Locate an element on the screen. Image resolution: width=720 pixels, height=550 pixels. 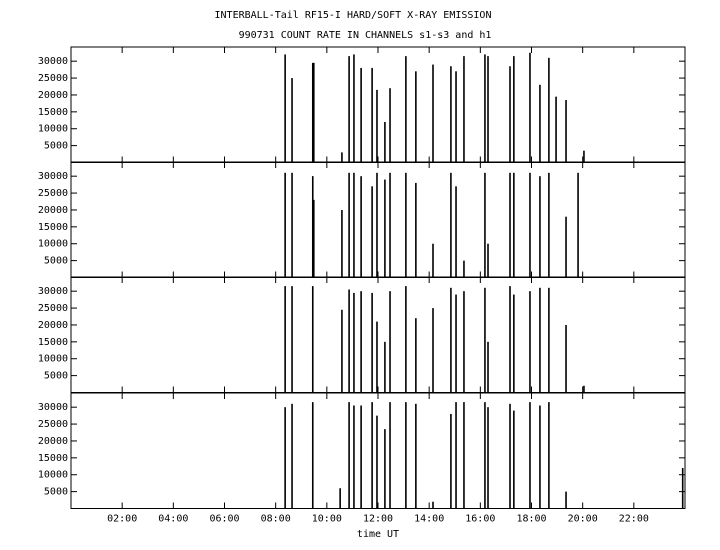
x-tick-label: 20:00 is located at coordinates (583, 519).